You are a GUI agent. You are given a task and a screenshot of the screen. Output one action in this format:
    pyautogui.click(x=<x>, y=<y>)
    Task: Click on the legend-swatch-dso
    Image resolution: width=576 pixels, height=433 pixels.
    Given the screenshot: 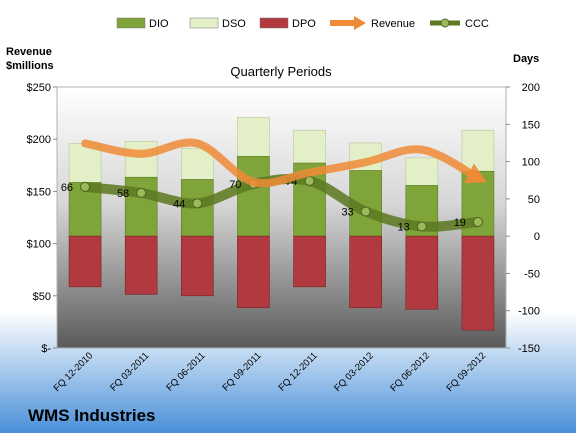 What is the action you would take?
    pyautogui.click(x=204, y=23)
    